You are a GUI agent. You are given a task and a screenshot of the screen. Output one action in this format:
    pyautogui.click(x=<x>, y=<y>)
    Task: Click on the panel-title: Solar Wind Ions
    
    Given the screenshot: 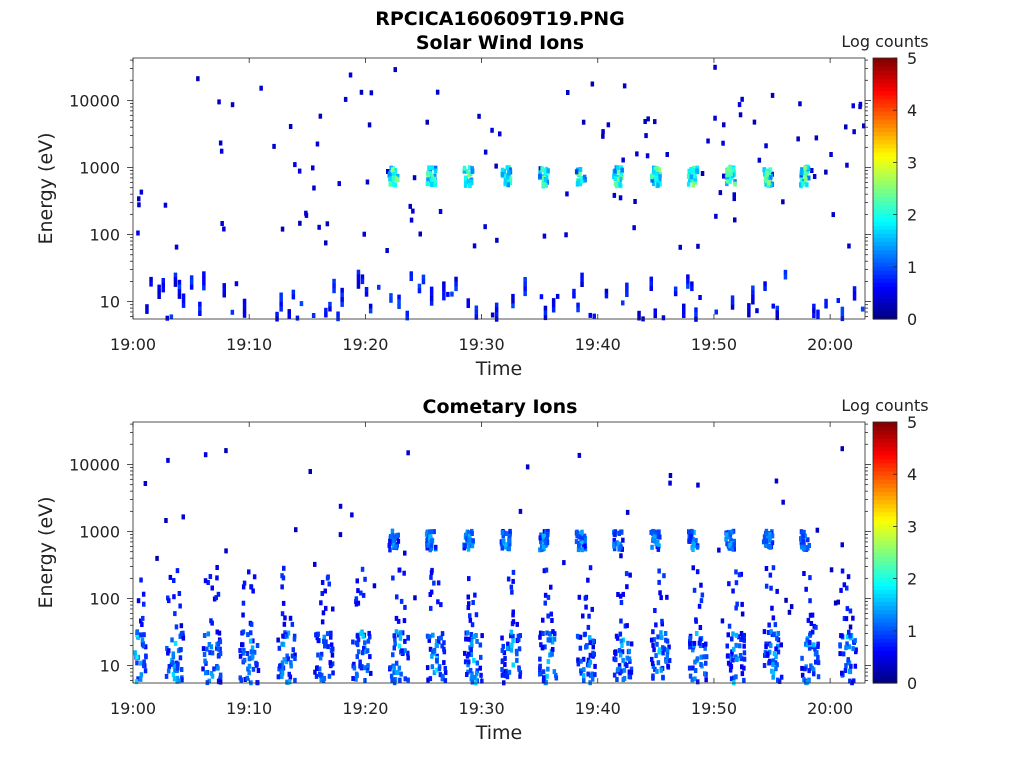 What is the action you would take?
    pyautogui.click(x=500, y=43)
    